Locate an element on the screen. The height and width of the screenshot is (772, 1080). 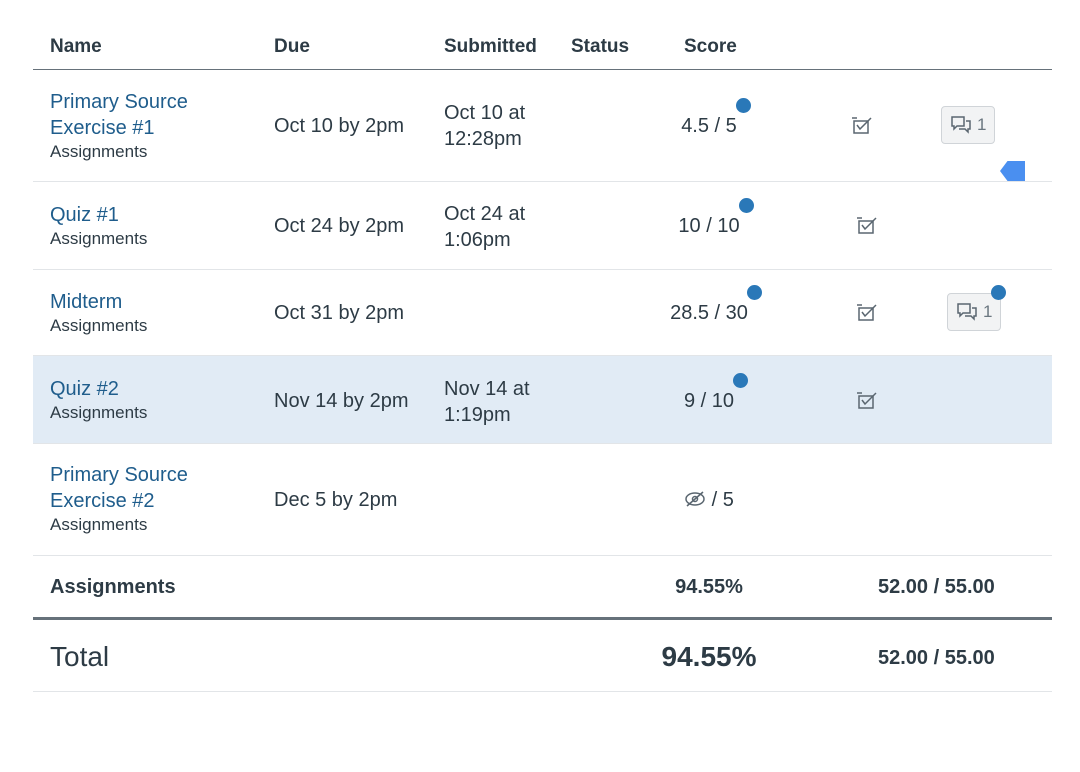
assignment-link: Quiz #1 is located at coordinates (84, 215).